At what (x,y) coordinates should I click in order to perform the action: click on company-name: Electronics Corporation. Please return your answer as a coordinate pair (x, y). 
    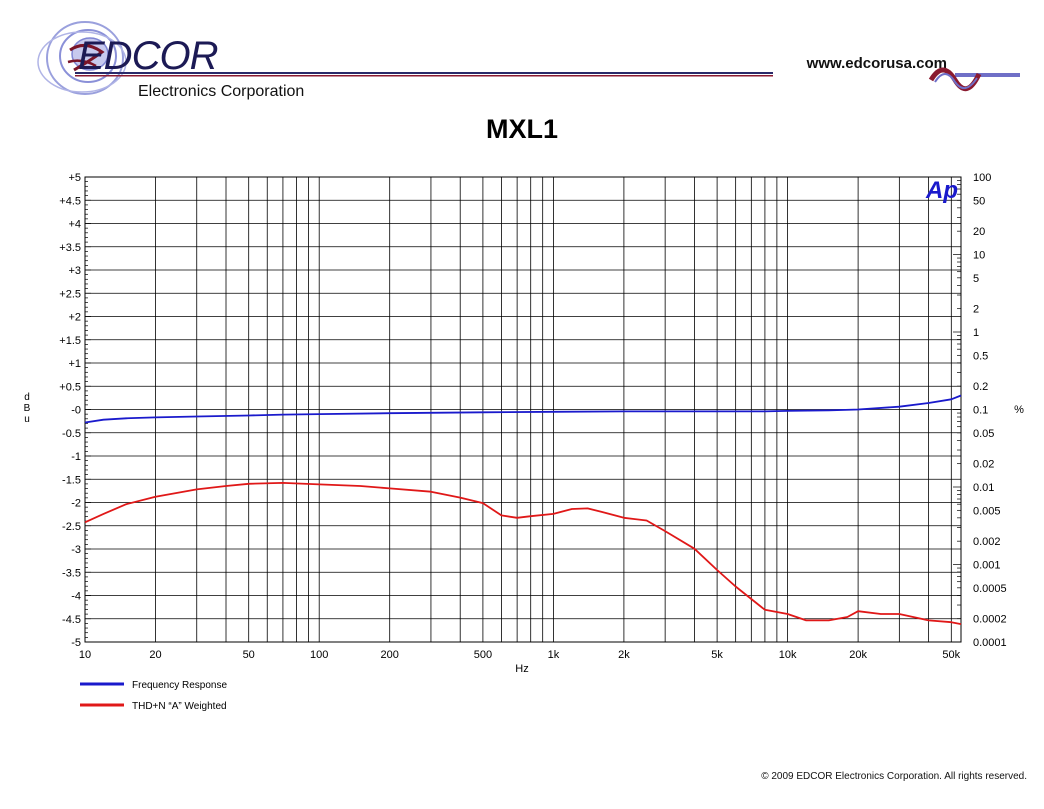
    Looking at the image, I should click on (221, 91).